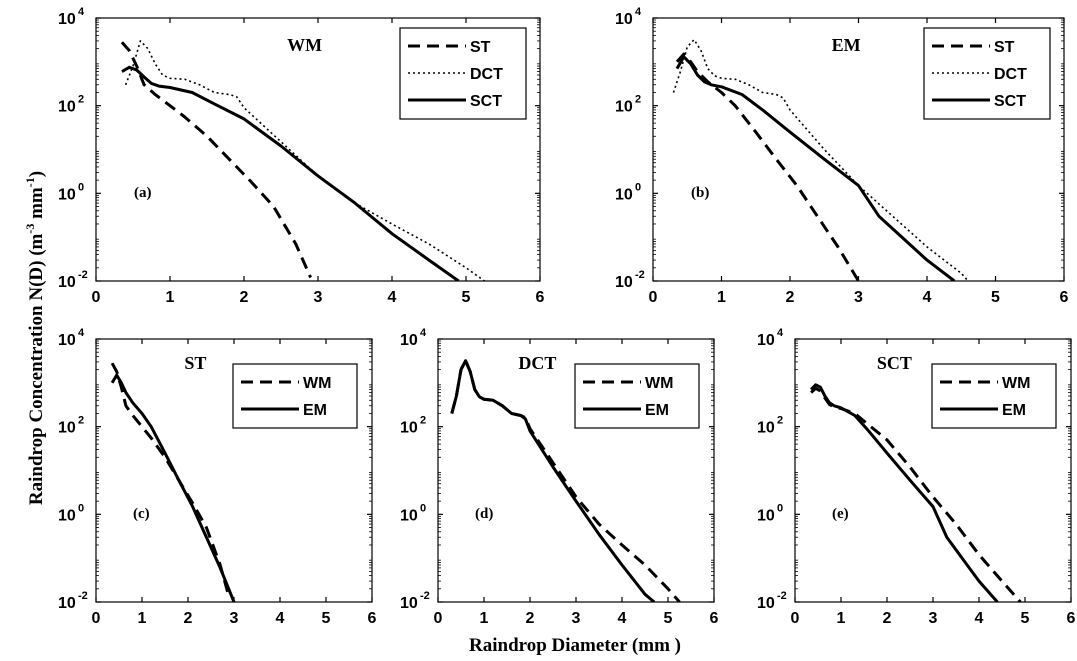 The width and height of the screenshot is (1077, 661). Describe the element at coordinates (36, 369) in the screenshot. I see `y-axis-label-main: Raindrop Concentration N(D) (m` at that location.